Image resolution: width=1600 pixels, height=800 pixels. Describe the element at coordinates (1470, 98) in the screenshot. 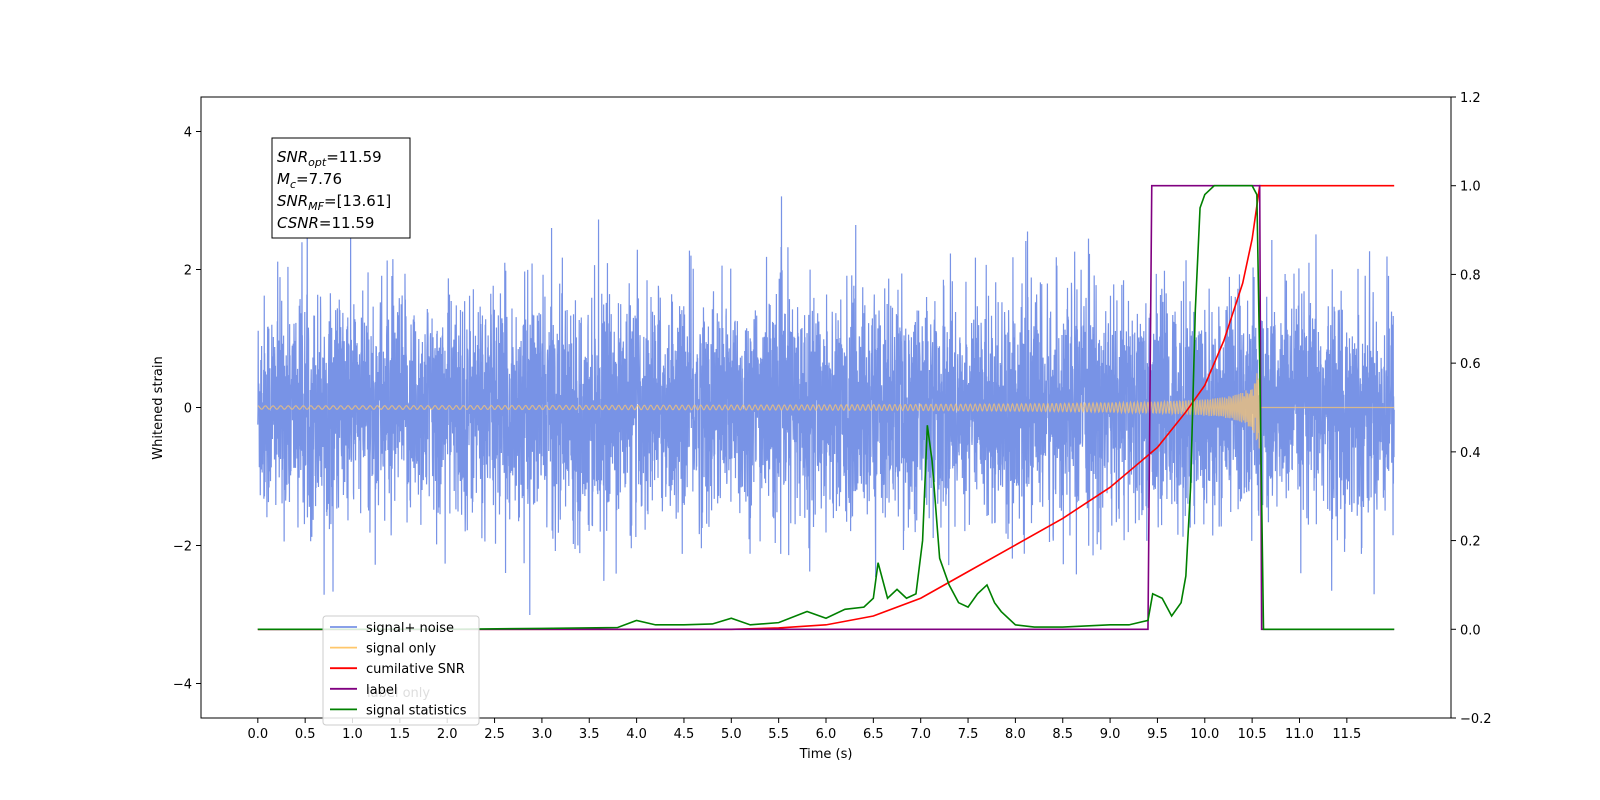

I see `y2-tick-label: 1.2` at that location.